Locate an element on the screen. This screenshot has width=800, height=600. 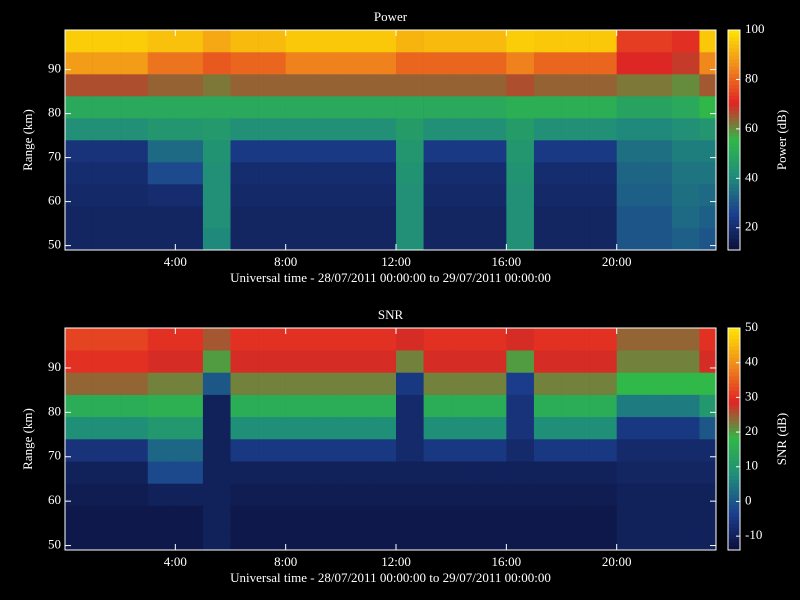
colorbar-label: Power (dB) is located at coordinates (781, 140).